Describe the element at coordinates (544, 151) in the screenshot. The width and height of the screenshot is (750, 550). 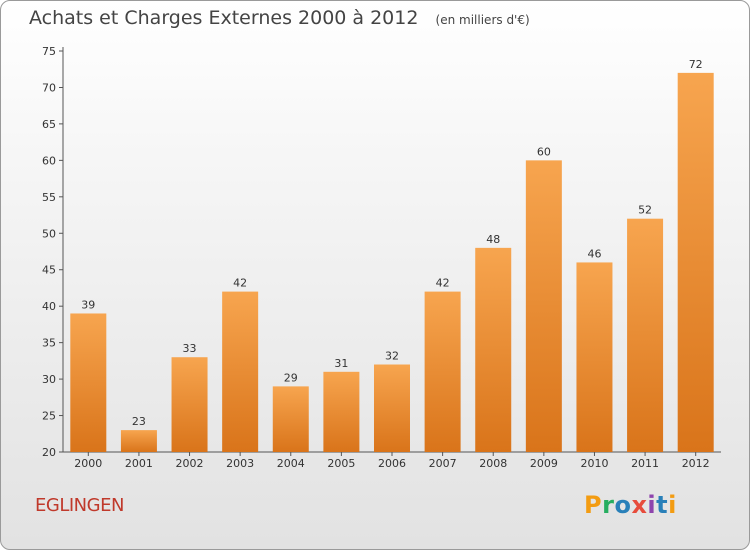
I see `bar-value-label: 60` at that location.